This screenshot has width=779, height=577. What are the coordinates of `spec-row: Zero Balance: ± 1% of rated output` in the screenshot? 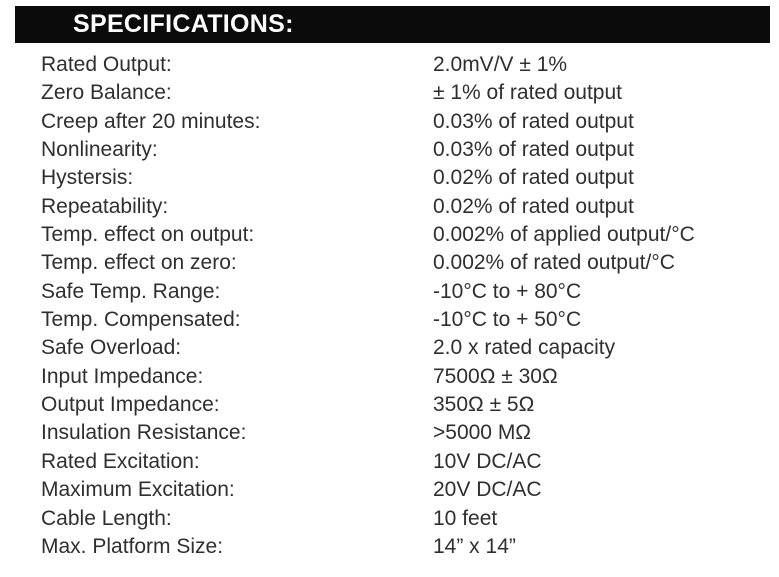 It's located at (389, 93).